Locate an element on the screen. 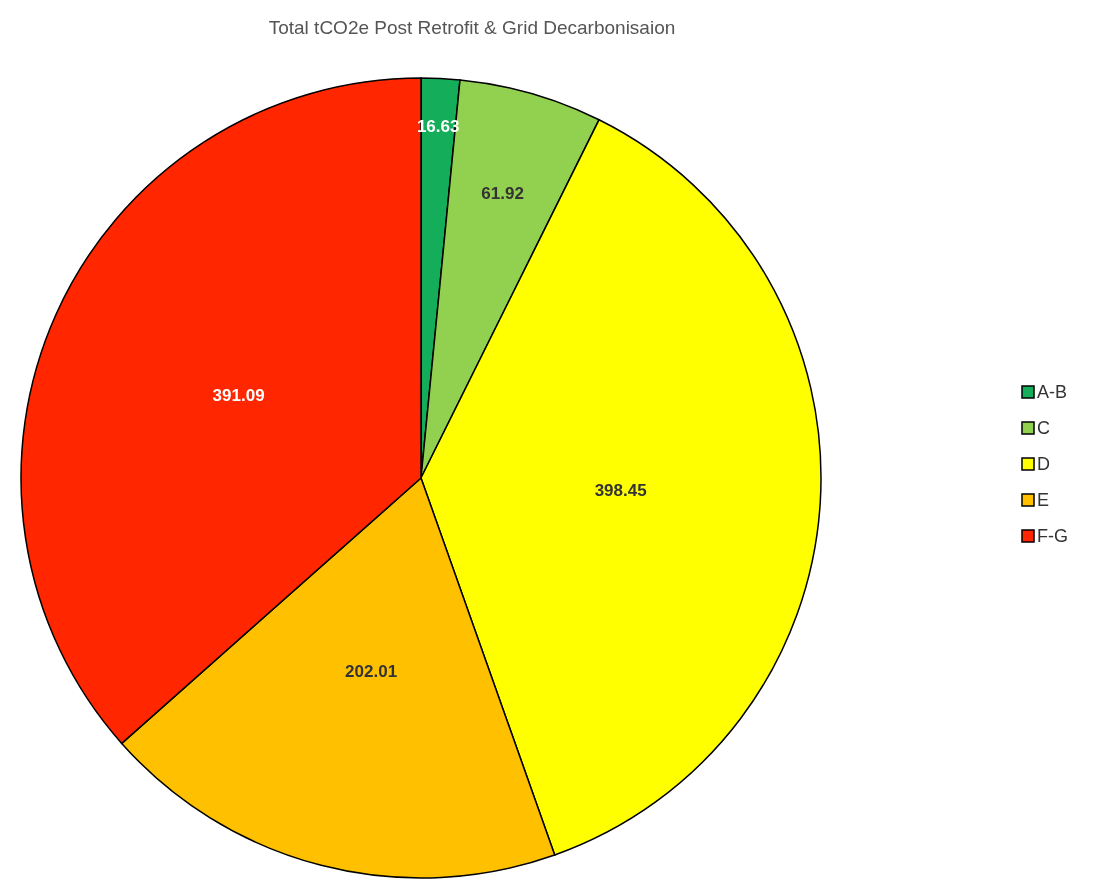  data-label: 391.09 is located at coordinates (238, 396).